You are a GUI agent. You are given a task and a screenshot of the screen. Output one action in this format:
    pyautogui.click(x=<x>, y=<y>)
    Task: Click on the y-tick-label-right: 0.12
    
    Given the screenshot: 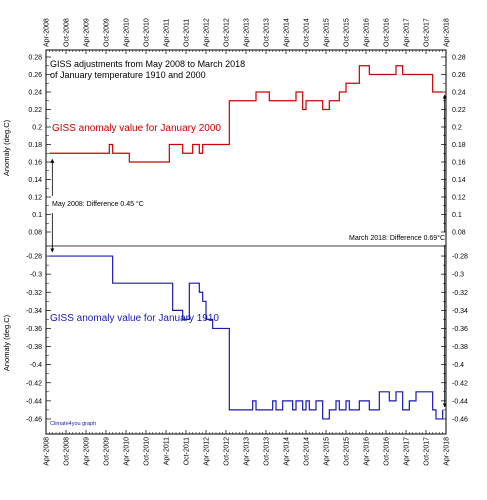 What is the action you would take?
    pyautogui.click(x=459, y=198)
    